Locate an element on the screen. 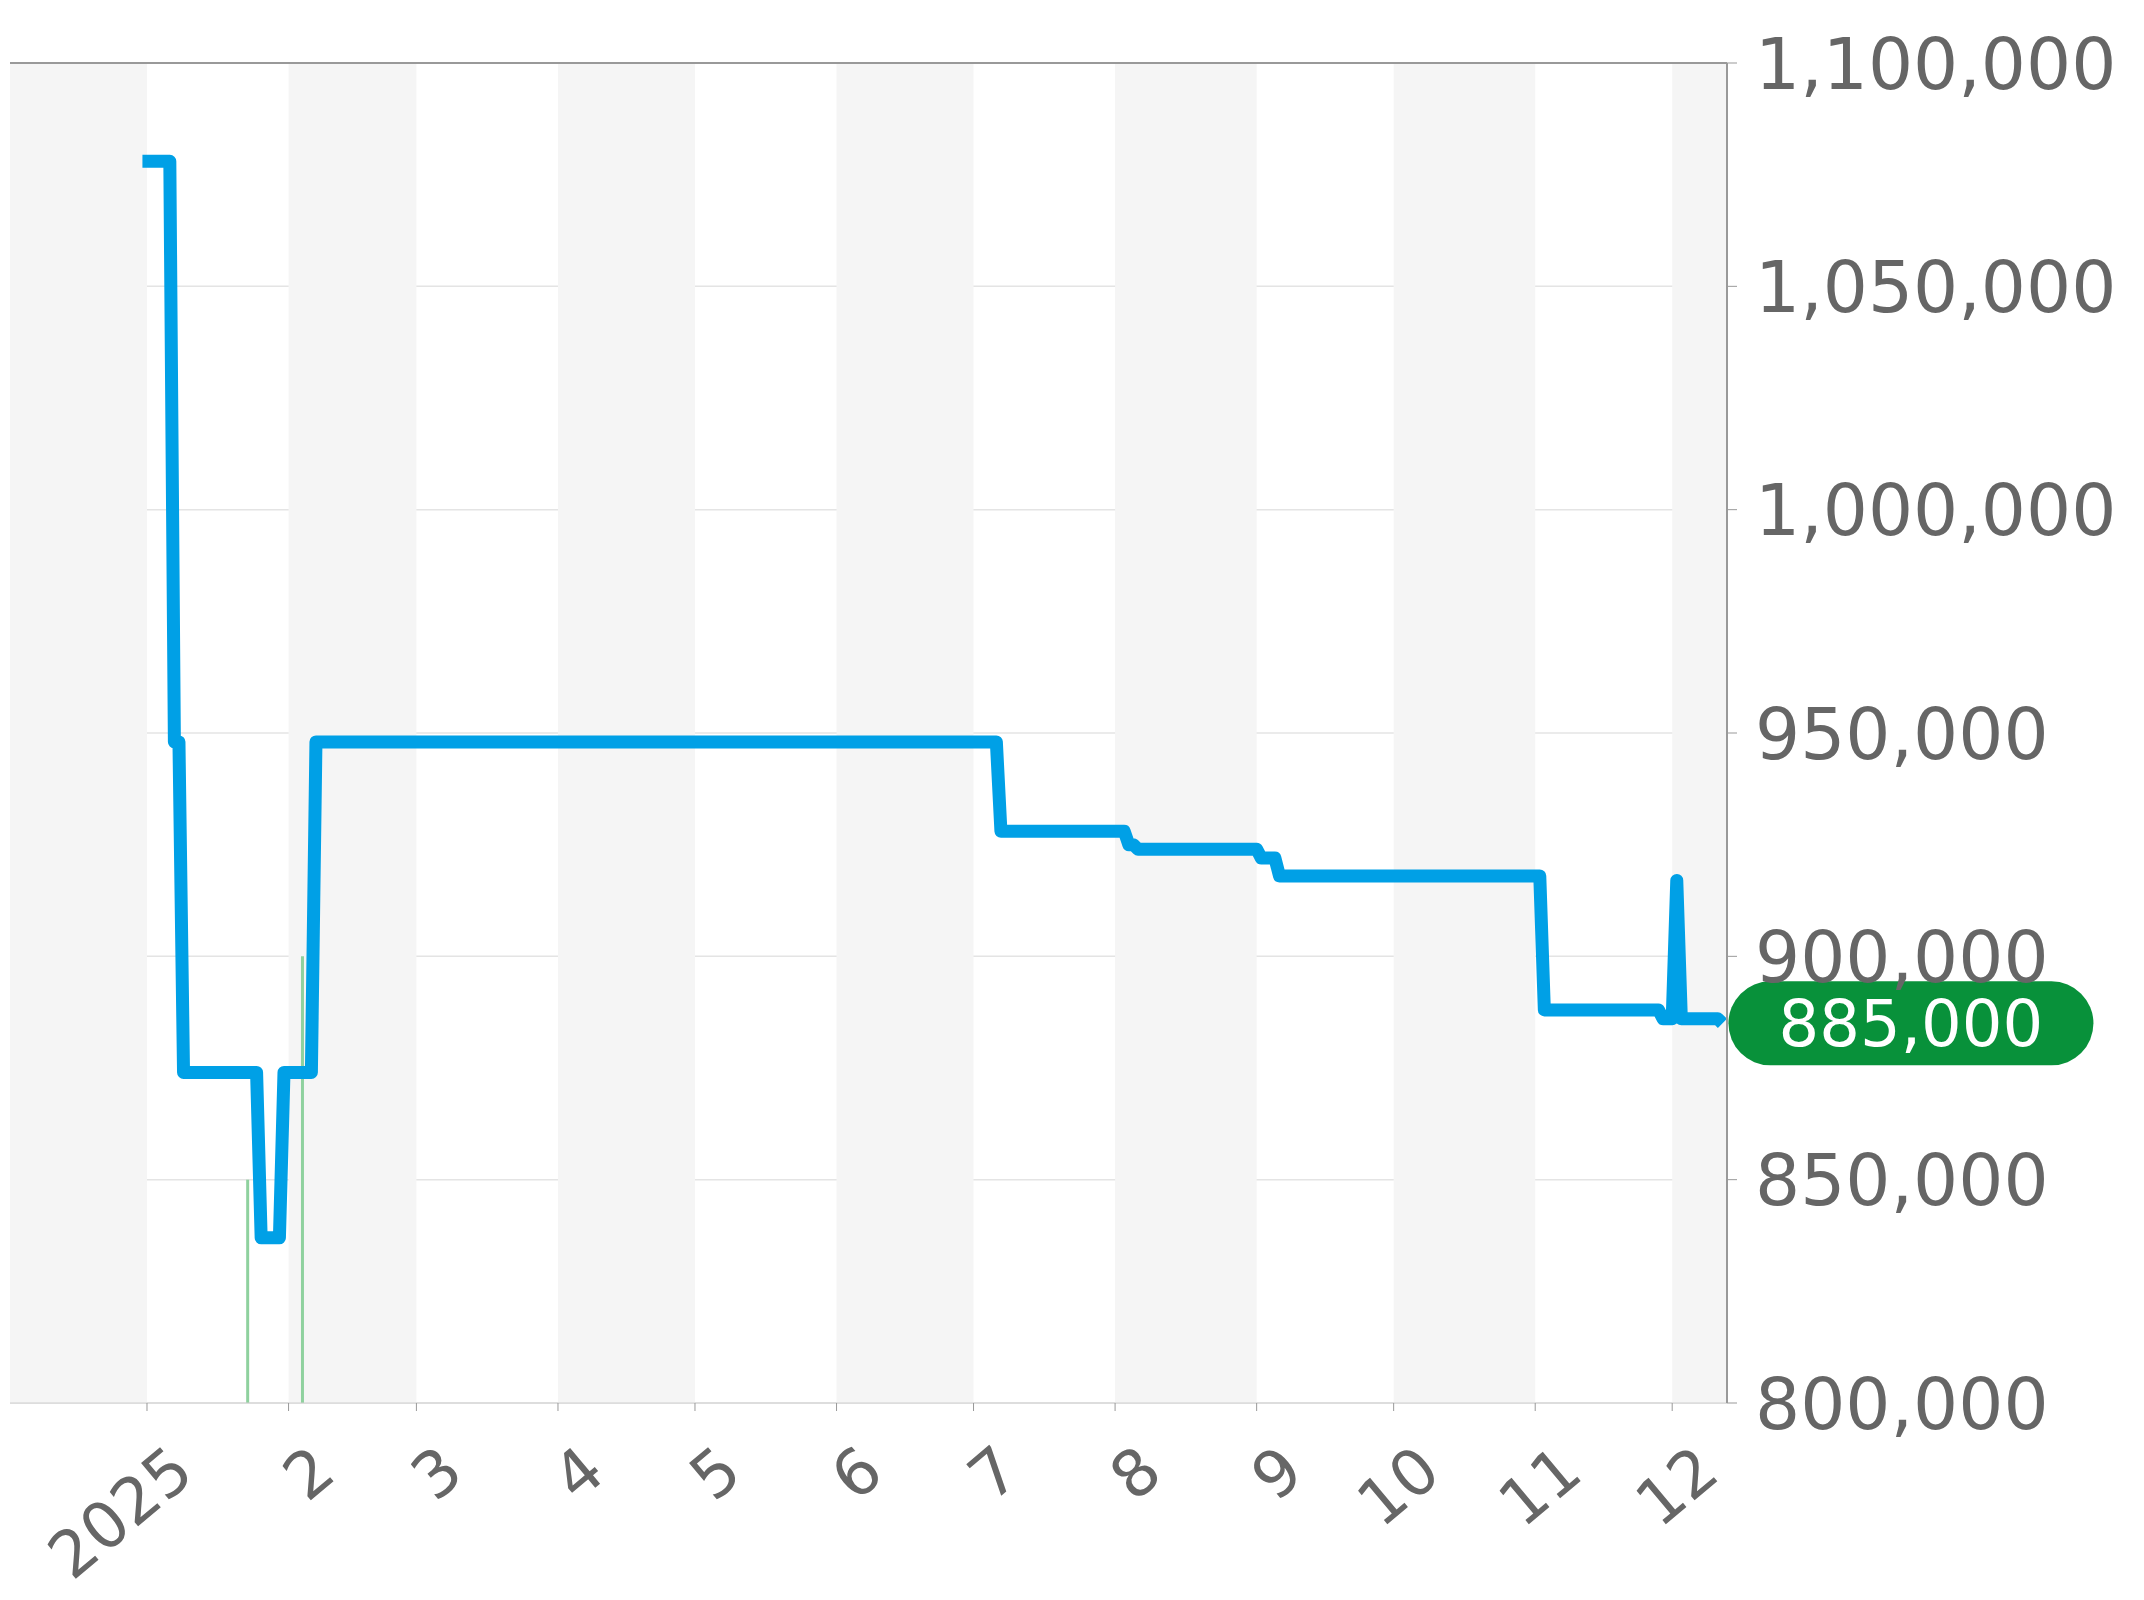 This screenshot has height=1600, width=2144. y-tick-label: 1,100,000 is located at coordinates (1936, 64).